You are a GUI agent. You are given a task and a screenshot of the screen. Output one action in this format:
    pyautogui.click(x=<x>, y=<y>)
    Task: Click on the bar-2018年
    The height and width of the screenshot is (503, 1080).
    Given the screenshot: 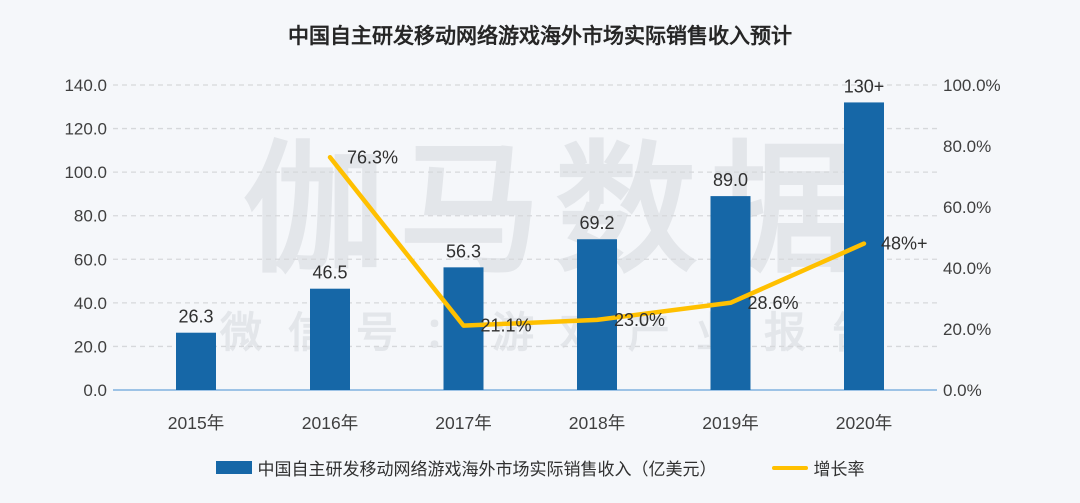 What is the action you would take?
    pyautogui.click(x=597, y=314)
    